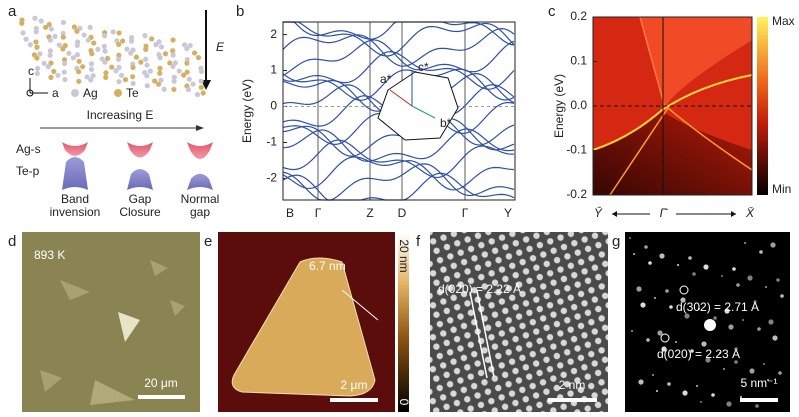 The width and height of the screenshot is (799, 417). Describe the element at coordinates (552, 11) in the screenshot. I see `panel-letter: c` at that location.